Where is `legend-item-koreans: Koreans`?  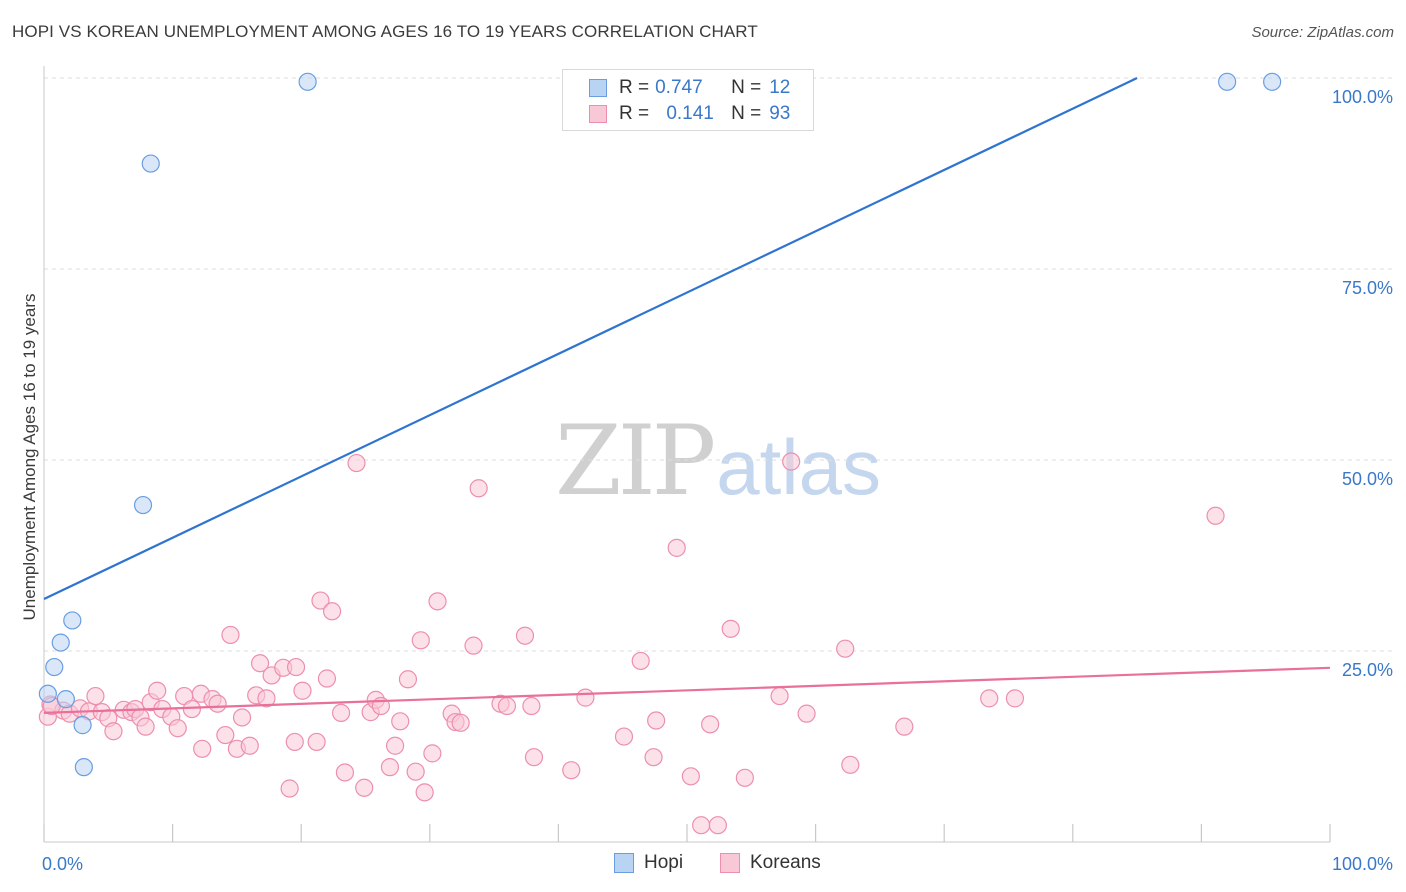
legend-item-koreans: Koreans is located at coordinates (770, 863).